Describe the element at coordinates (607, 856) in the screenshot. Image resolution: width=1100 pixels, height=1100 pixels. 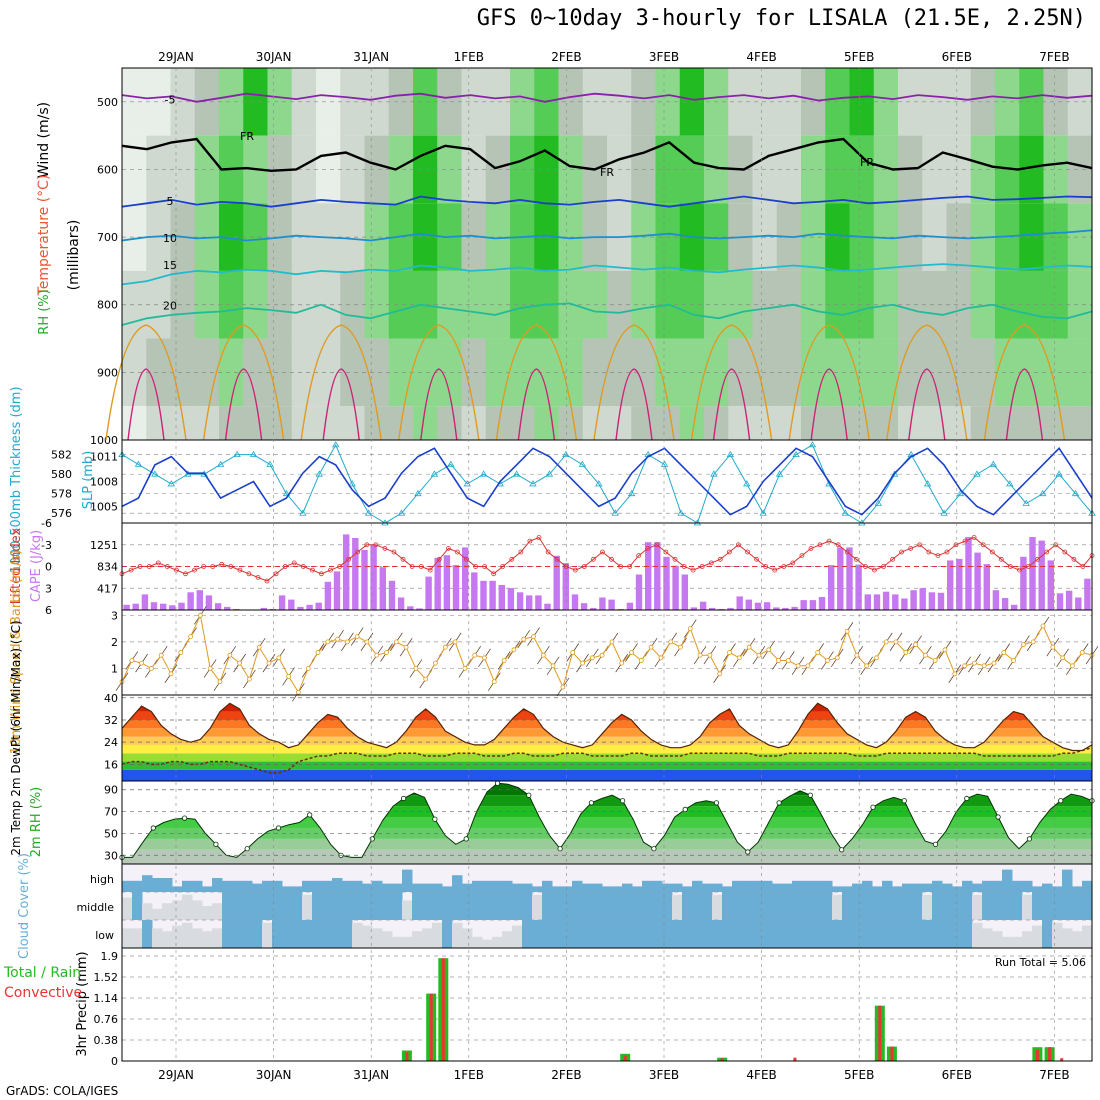
I see `rh-band` at that location.